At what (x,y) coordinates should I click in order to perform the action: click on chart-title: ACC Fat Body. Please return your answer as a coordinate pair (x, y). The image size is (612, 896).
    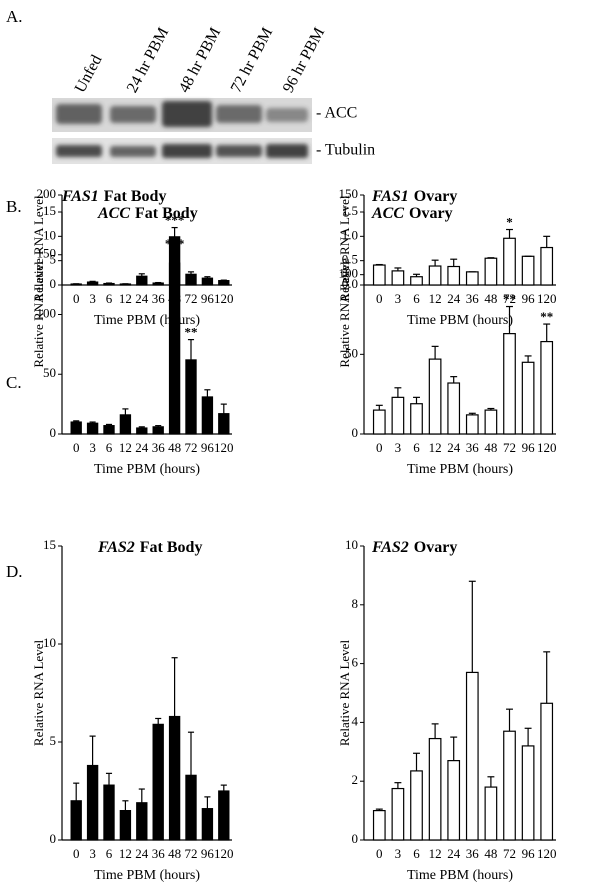
    Looking at the image, I should click on (147, 213).